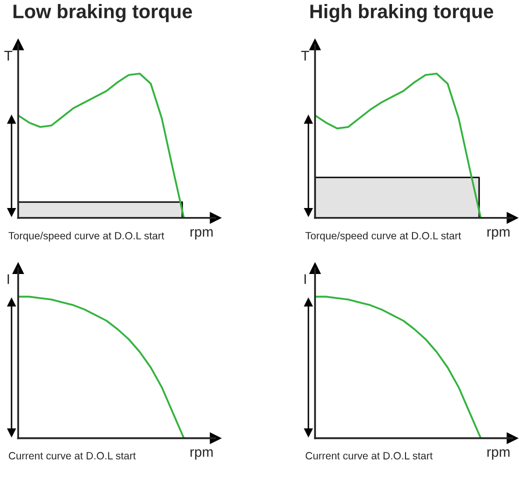  Describe the element at coordinates (402, 13) in the screenshot. I see `chart-title: High braking torque` at that location.